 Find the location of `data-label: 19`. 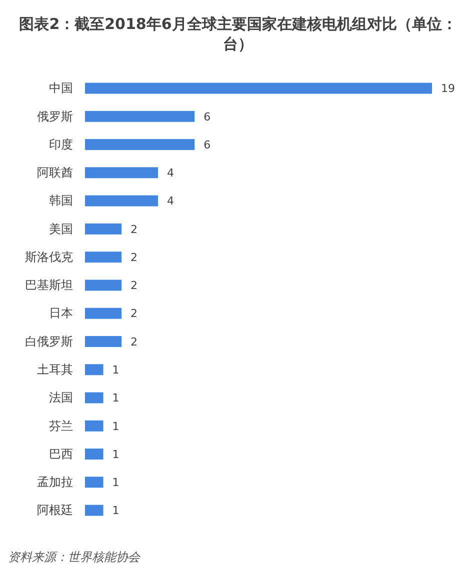

data-label: 19 is located at coordinates (448, 89).